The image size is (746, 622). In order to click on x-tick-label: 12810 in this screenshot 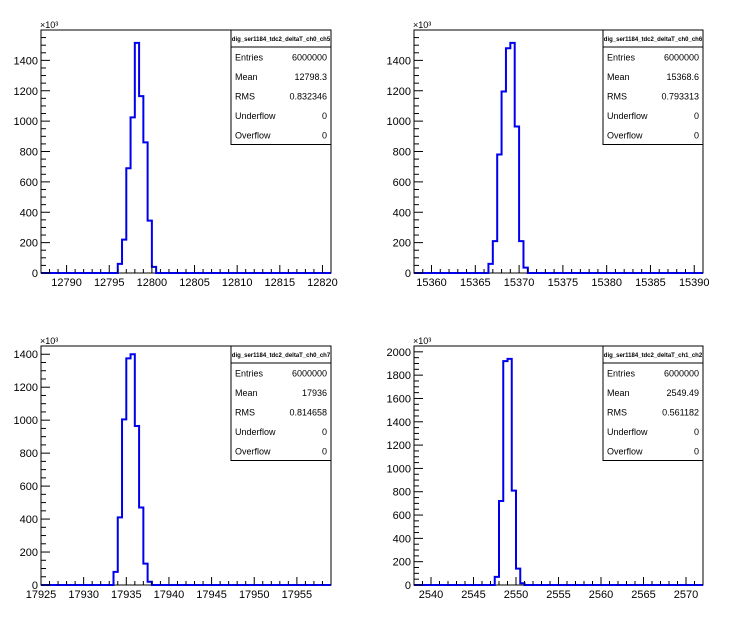, I will do `click(237, 283)`.